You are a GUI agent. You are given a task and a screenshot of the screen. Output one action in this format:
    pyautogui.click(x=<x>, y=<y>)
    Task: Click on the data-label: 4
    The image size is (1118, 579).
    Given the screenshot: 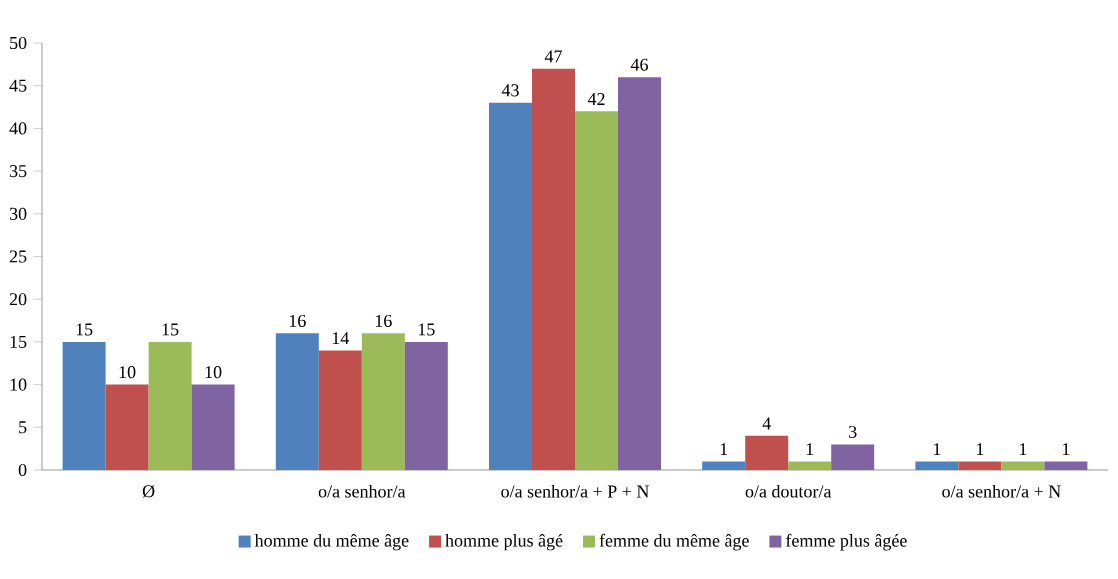 What is the action you would take?
    pyautogui.click(x=766, y=423)
    